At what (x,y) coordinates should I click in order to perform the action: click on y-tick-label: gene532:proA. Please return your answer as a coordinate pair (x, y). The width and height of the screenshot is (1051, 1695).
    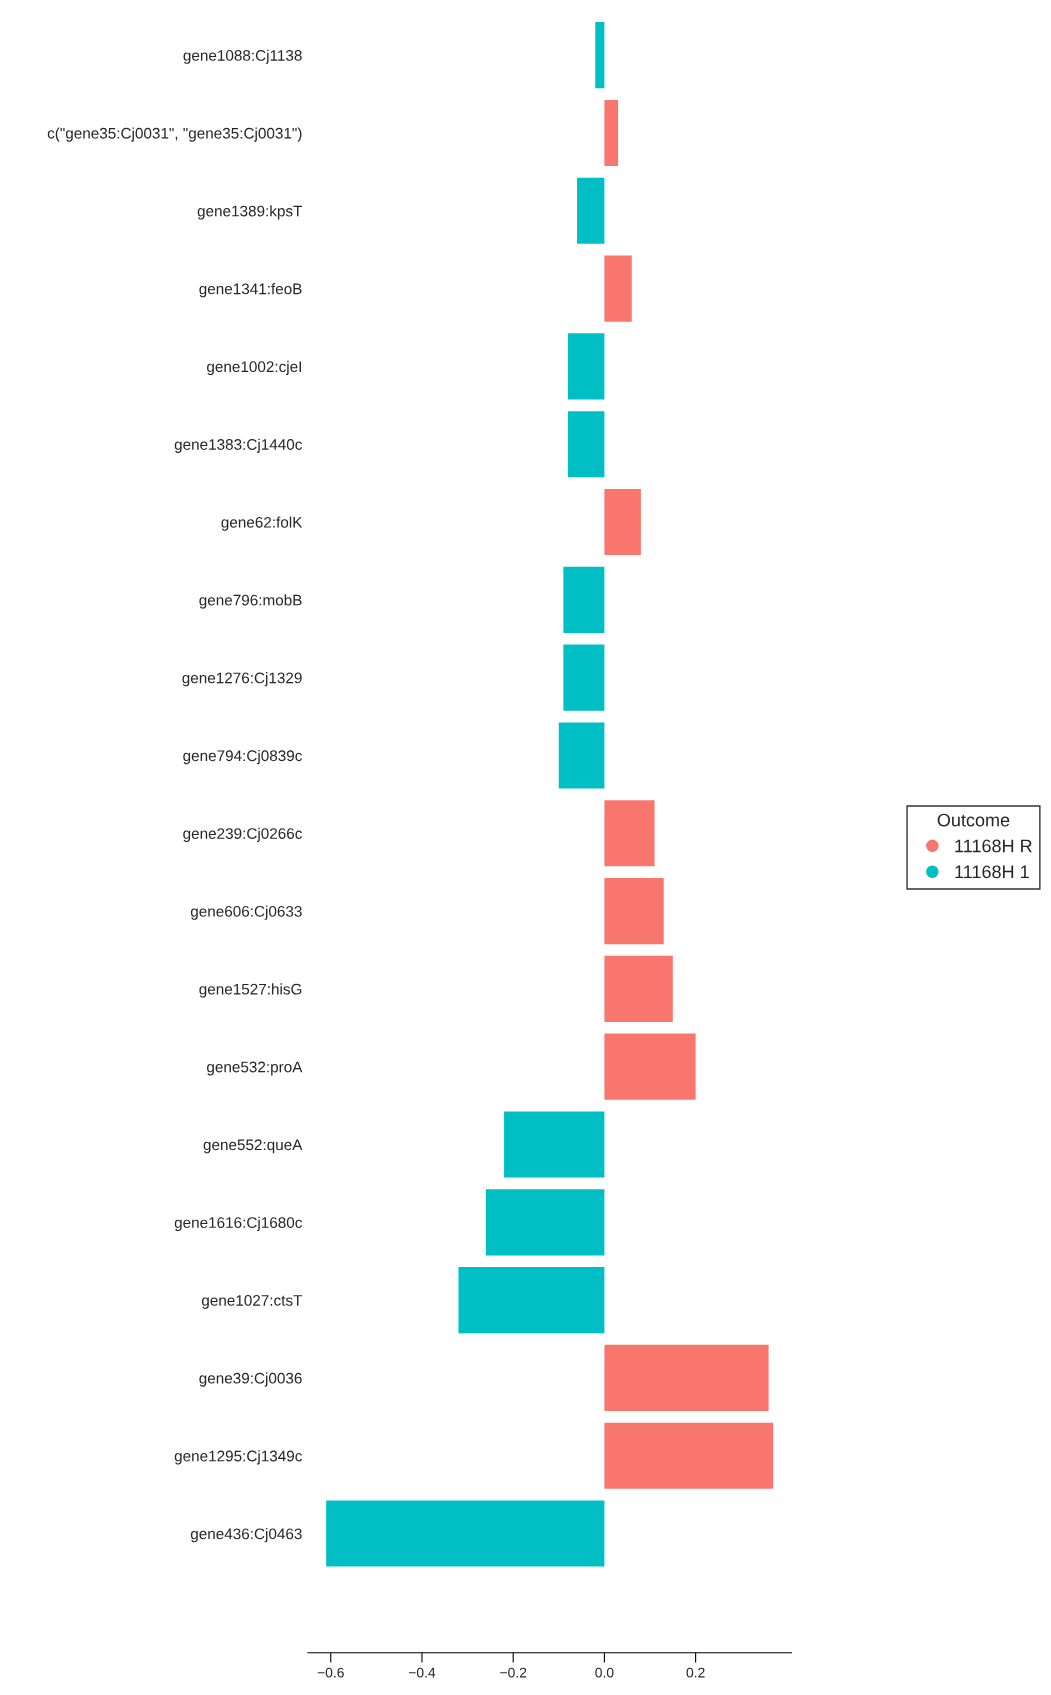
    Looking at the image, I should click on (255, 1068).